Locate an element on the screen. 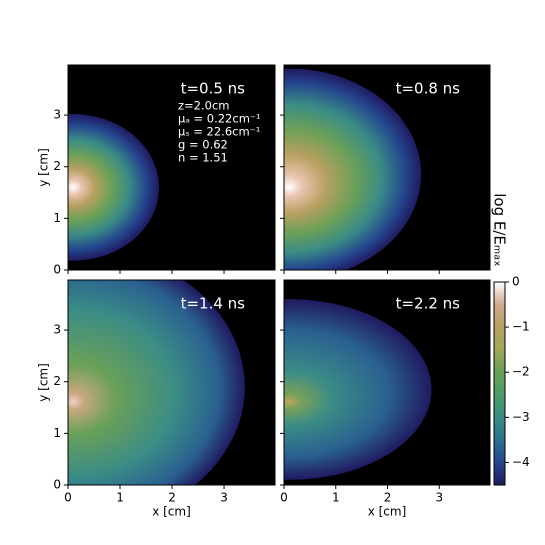 This screenshot has height=545, width=545. colorbar-label: log E/Eₘₐₓ is located at coordinates (500, 230).